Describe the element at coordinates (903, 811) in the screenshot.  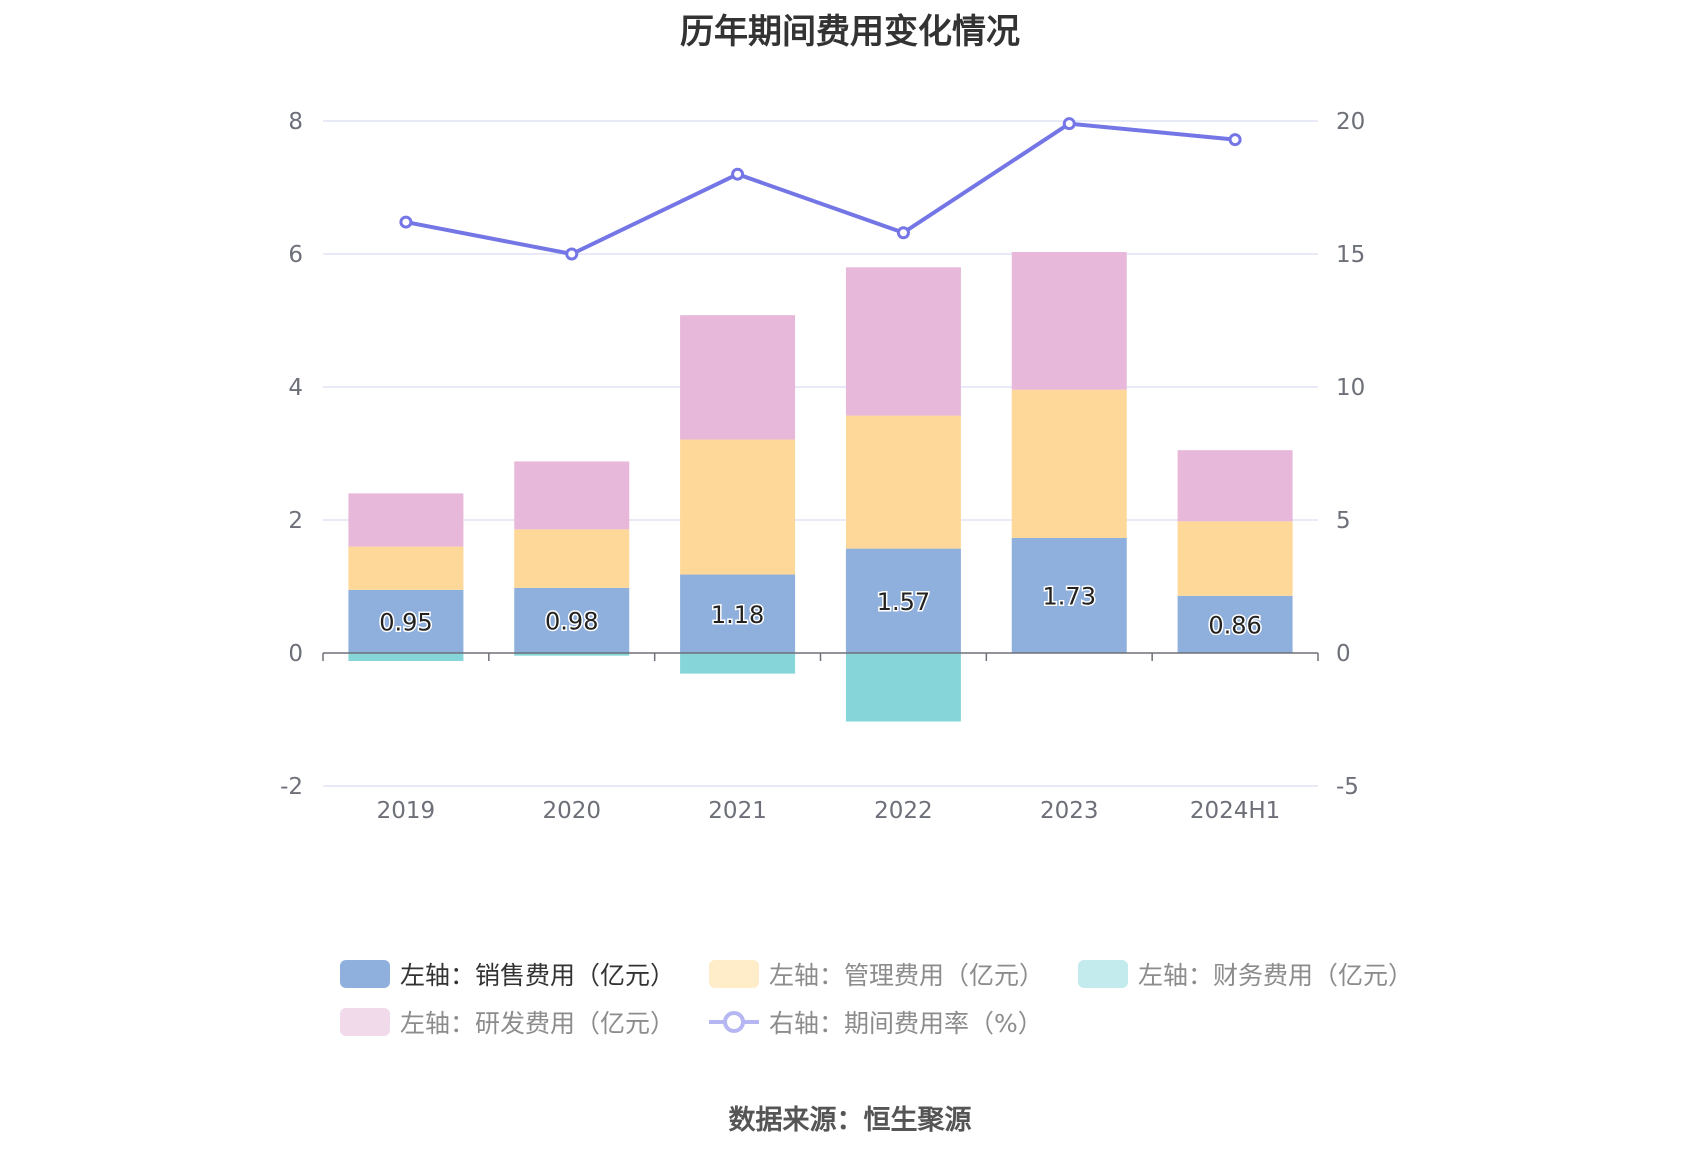
I see `x-tick-label: 2022` at that location.